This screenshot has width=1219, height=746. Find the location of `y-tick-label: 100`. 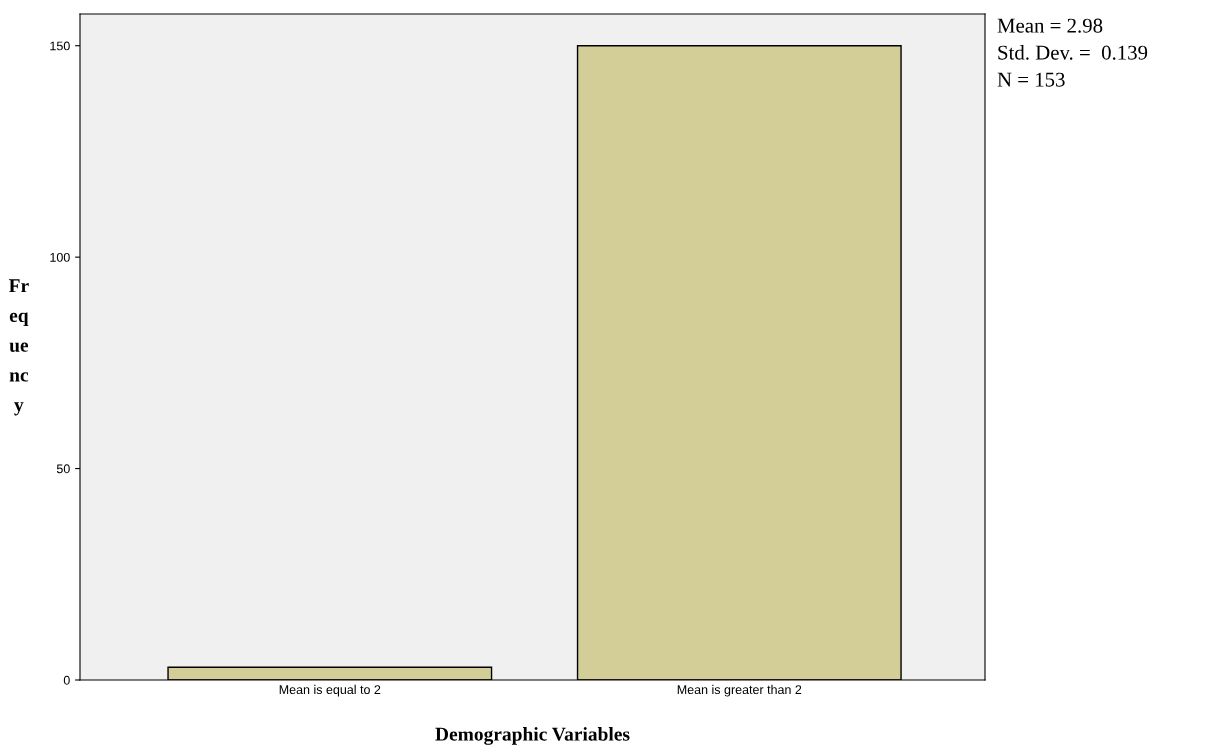

y-tick-label: 100 is located at coordinates (60, 257).